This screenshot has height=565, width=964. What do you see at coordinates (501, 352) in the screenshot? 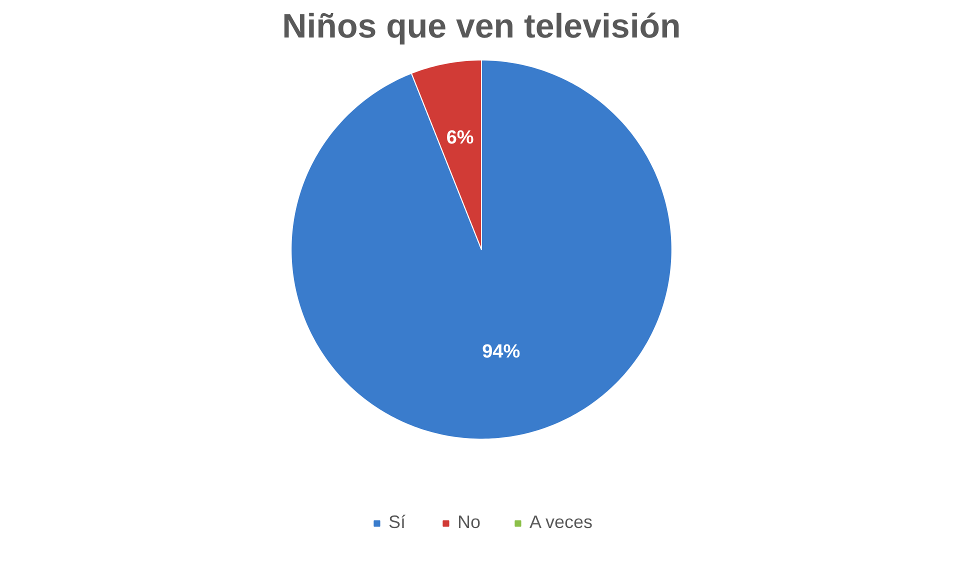
I see `data-label: 94%` at bounding box center [501, 352].